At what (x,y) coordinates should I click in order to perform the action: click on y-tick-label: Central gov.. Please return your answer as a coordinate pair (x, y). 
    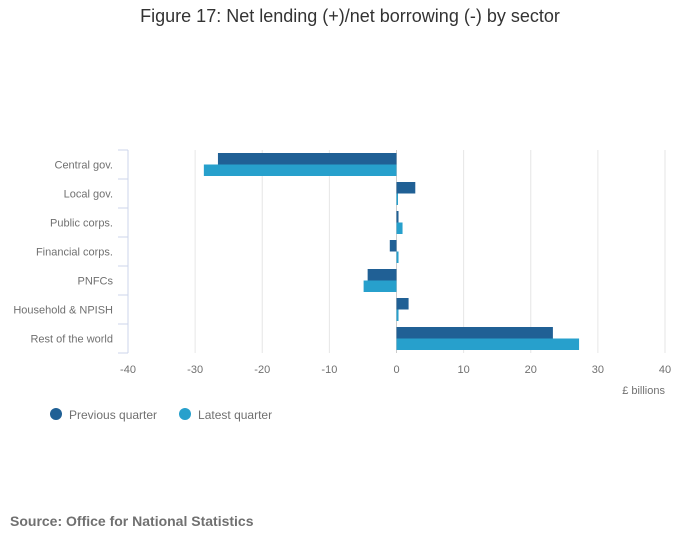
    Looking at the image, I should click on (84, 166).